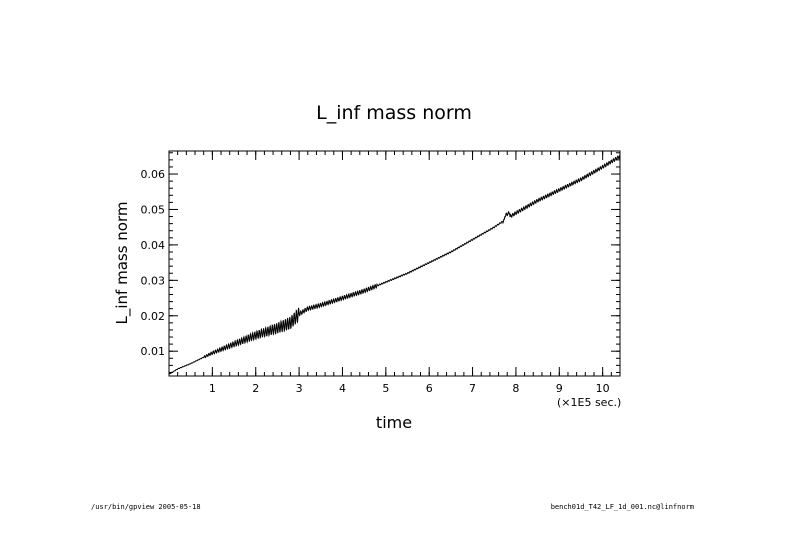  I want to click on x-unit-label: (×1E5 sec.), so click(589, 402).